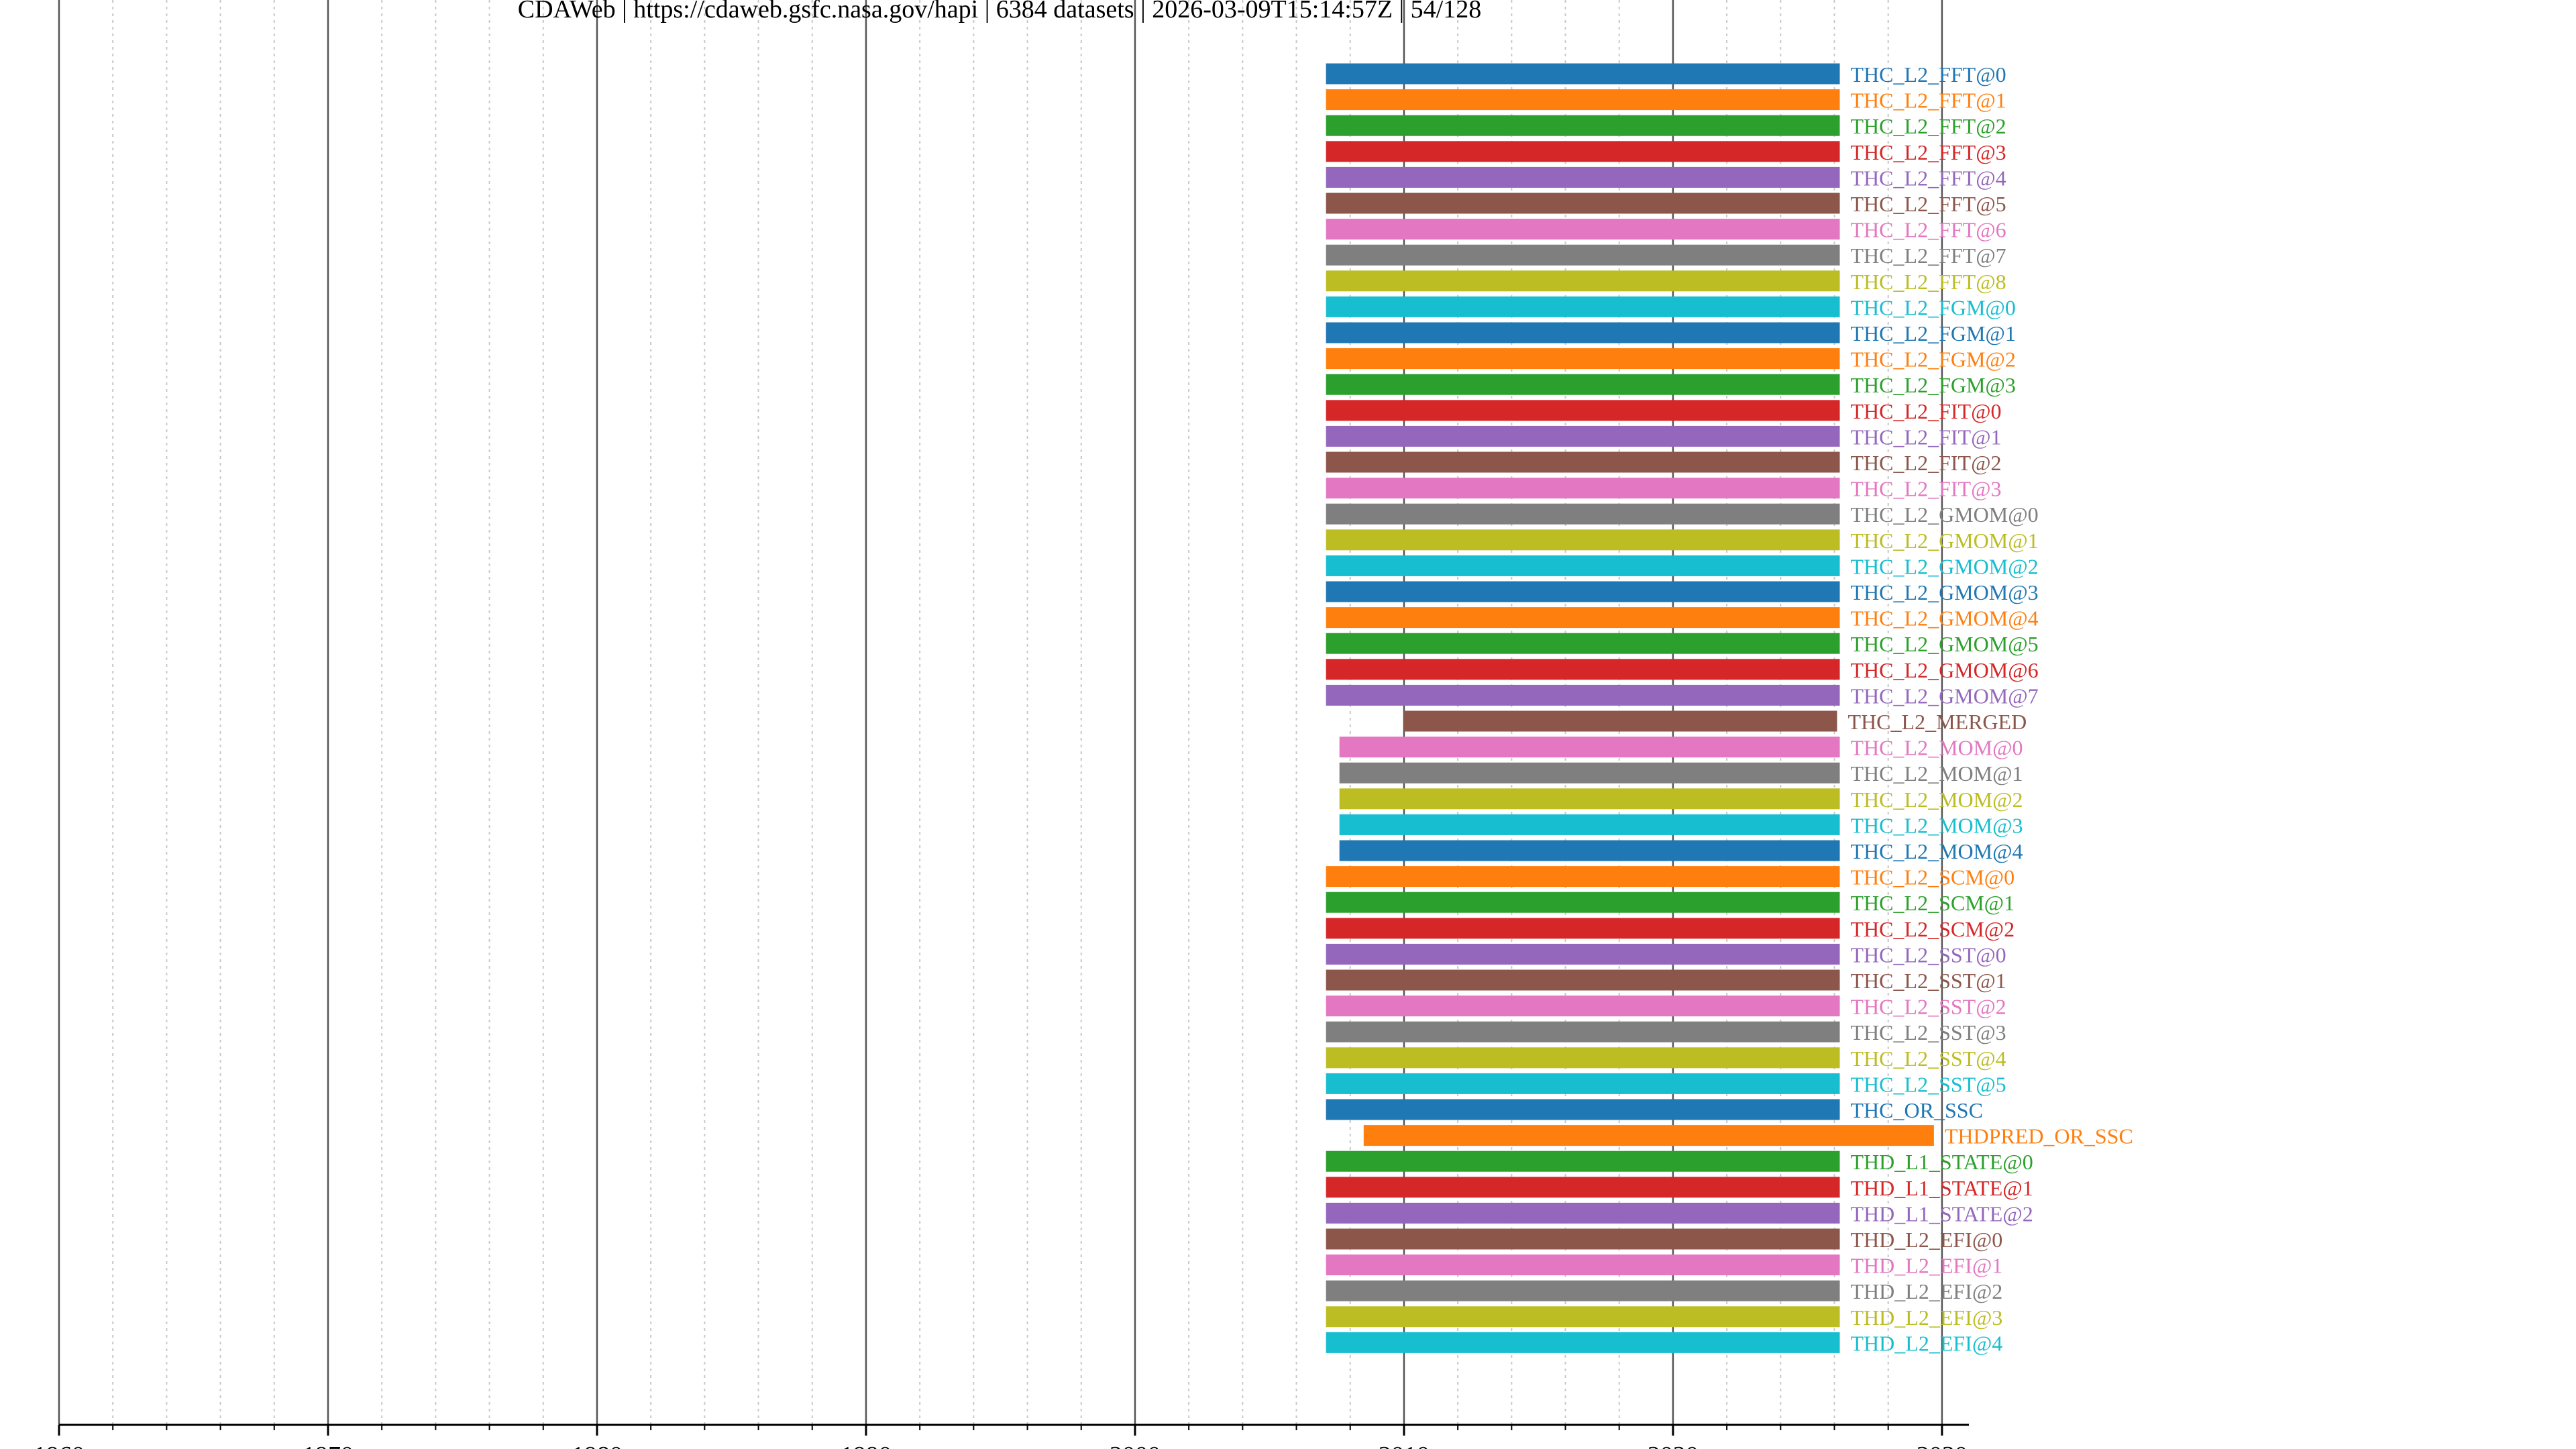 This screenshot has height=1449, width=2576. What do you see at coordinates (1937, 825) in the screenshot?
I see `dataset-label: THC_L2_MOM@3` at bounding box center [1937, 825].